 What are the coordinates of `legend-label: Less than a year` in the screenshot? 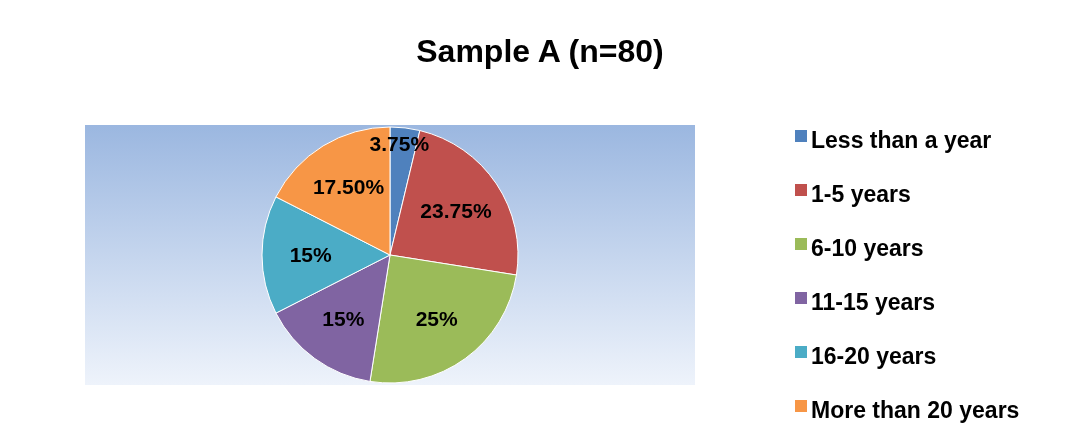 It's located at (901, 140).